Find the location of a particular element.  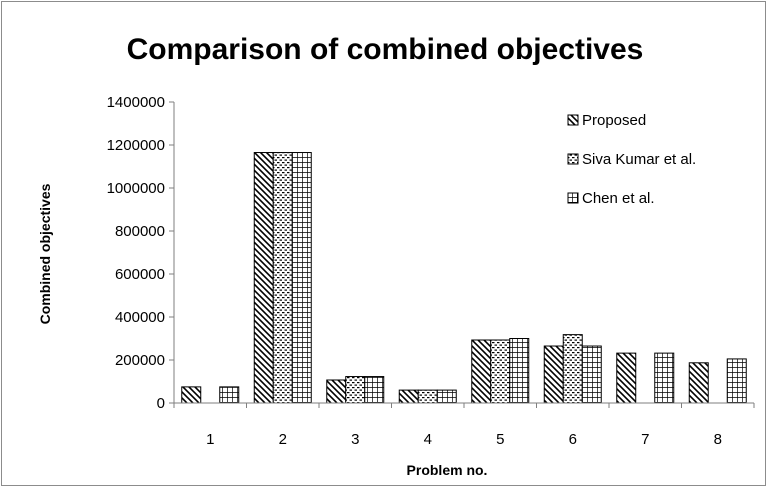

x-axis-title: Problem no. is located at coordinates (447, 470).